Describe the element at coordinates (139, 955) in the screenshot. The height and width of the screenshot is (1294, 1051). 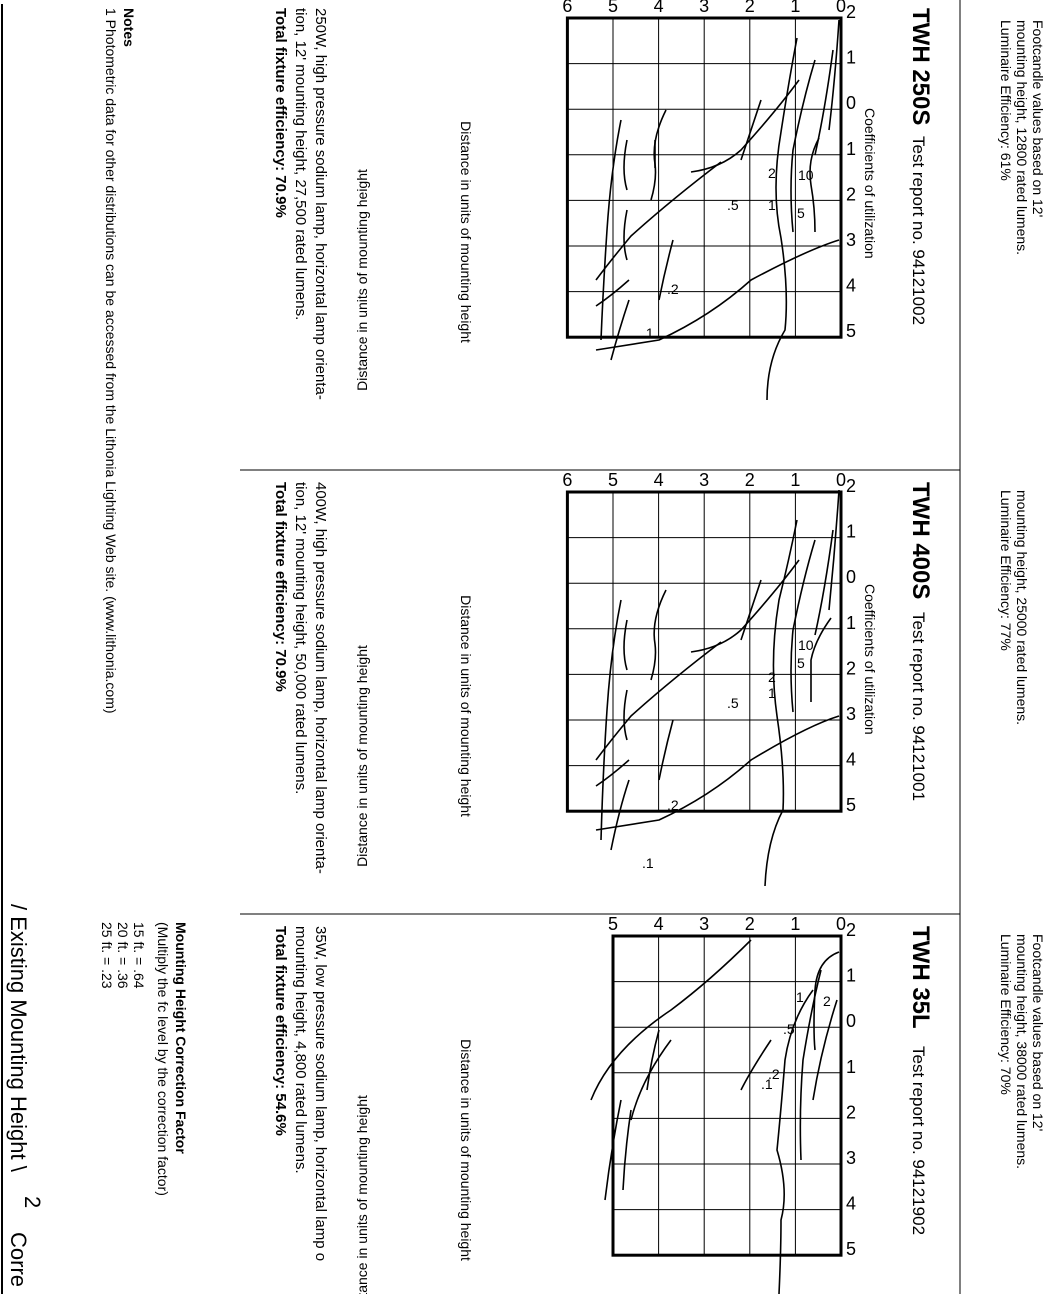
I see `correction-row: 15 ft. = .64` at that location.